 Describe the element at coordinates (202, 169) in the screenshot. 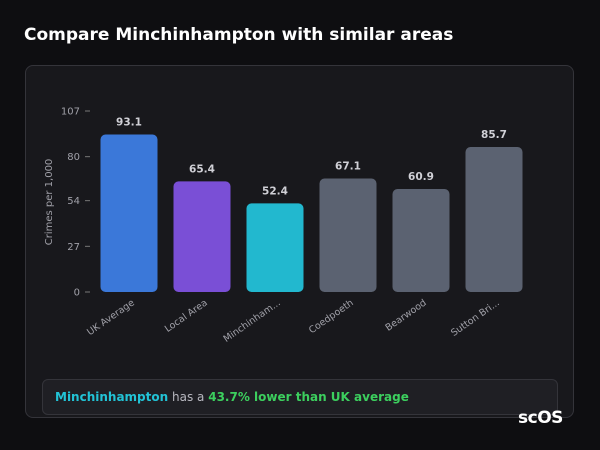

I see `value-label: 65.4` at that location.